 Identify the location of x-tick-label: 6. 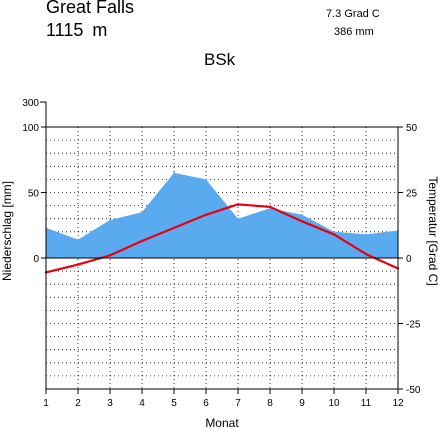
(206, 403).